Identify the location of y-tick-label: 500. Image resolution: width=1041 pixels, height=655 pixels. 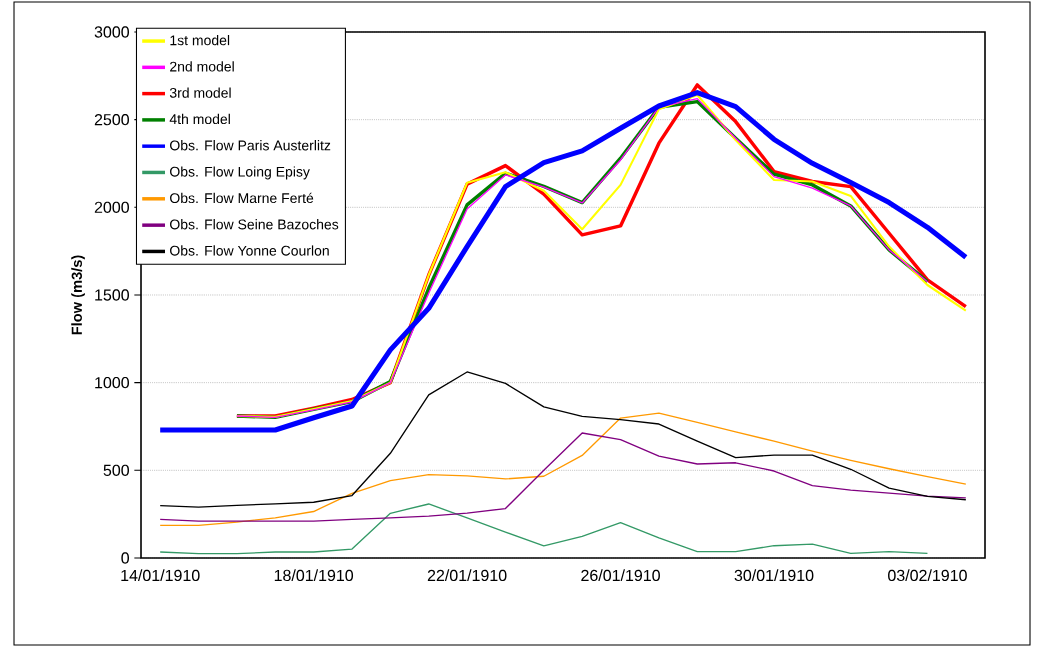
(116, 470).